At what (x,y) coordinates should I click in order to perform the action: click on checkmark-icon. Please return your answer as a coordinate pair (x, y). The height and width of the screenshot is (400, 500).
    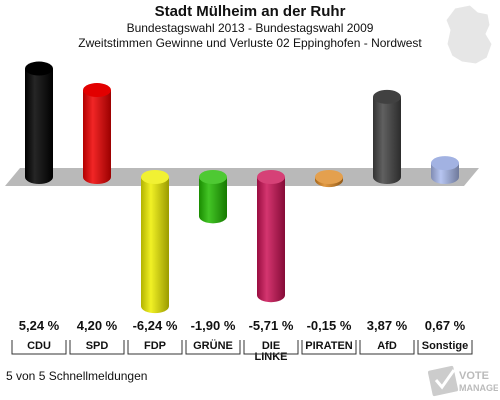
    Looking at the image, I should click on (443, 381).